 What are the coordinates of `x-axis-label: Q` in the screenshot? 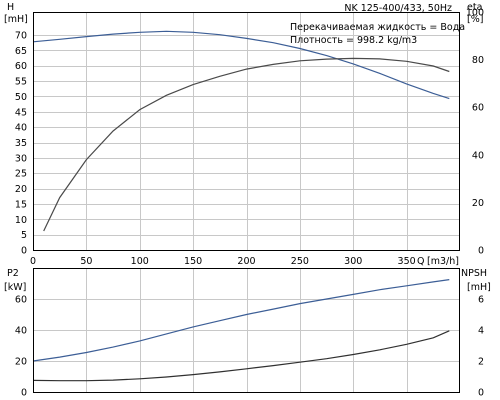 It's located at (420, 261).